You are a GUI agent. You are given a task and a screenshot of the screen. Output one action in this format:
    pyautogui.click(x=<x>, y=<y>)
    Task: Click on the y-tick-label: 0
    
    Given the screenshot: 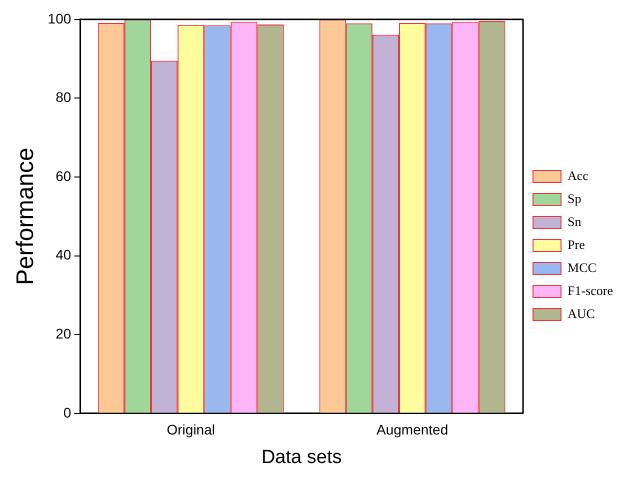 What is the action you would take?
    pyautogui.click(x=67, y=412)
    